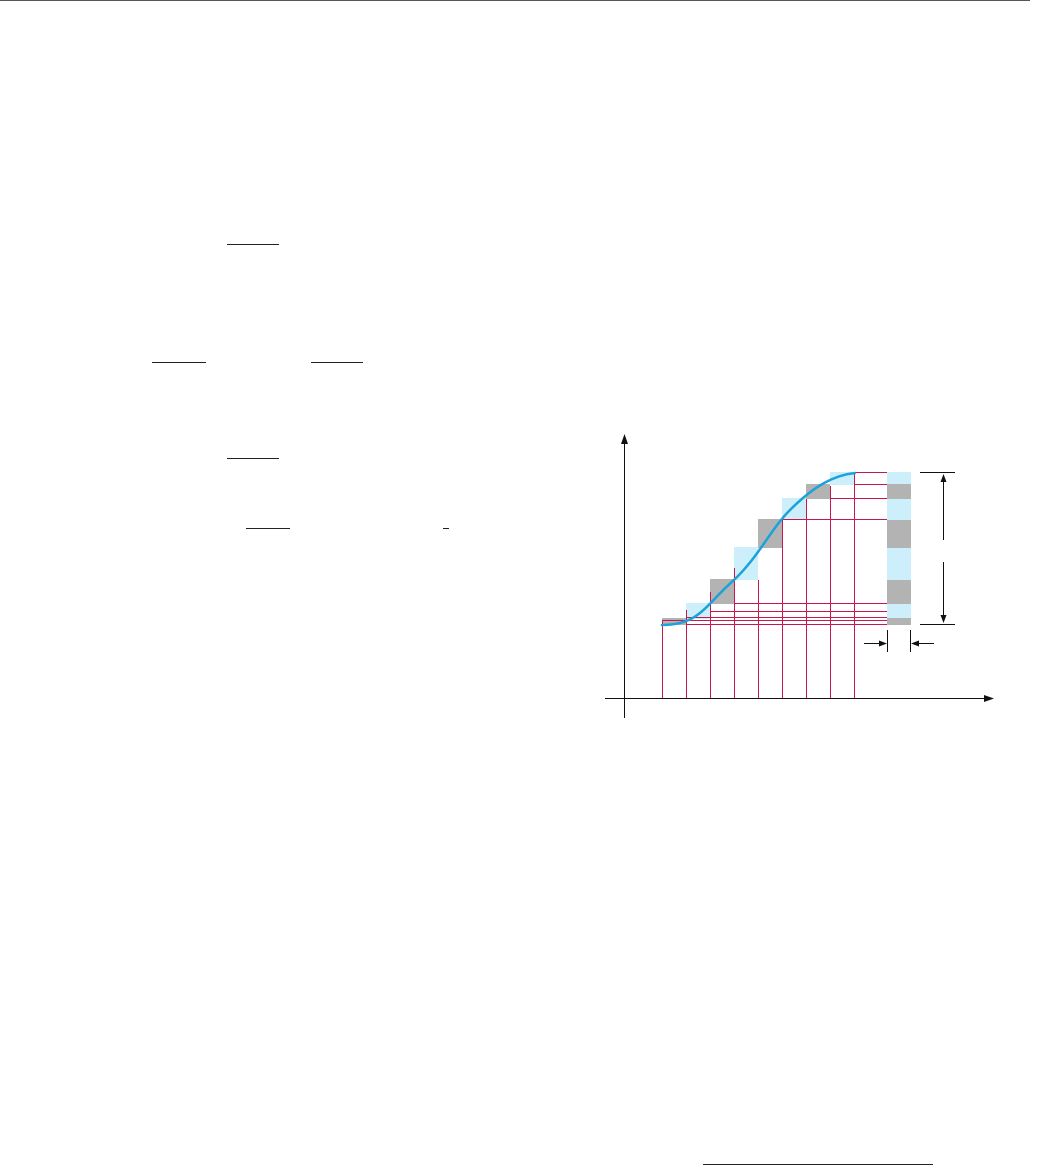 The image size is (1056, 1167). I want to click on axes, so click(799, 576).